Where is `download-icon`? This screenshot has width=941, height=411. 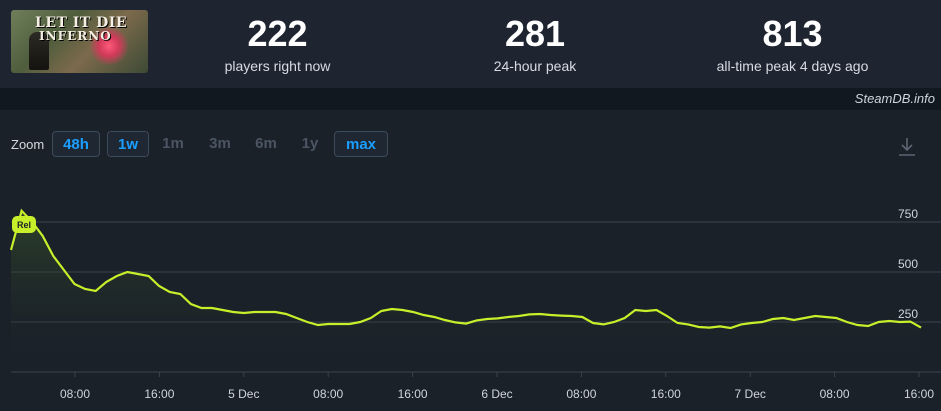 download-icon is located at coordinates (907, 147).